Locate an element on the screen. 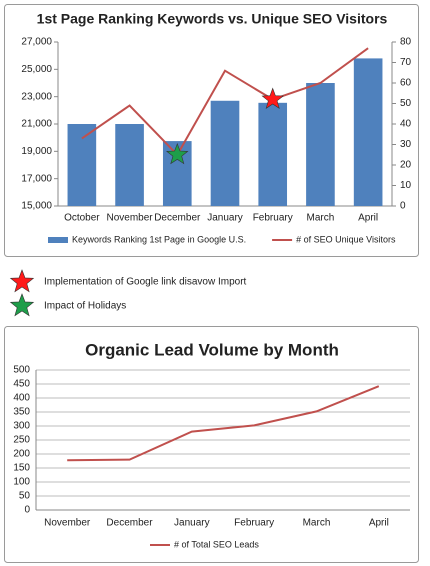  y-tick-label: 19,000 is located at coordinates (36, 151).